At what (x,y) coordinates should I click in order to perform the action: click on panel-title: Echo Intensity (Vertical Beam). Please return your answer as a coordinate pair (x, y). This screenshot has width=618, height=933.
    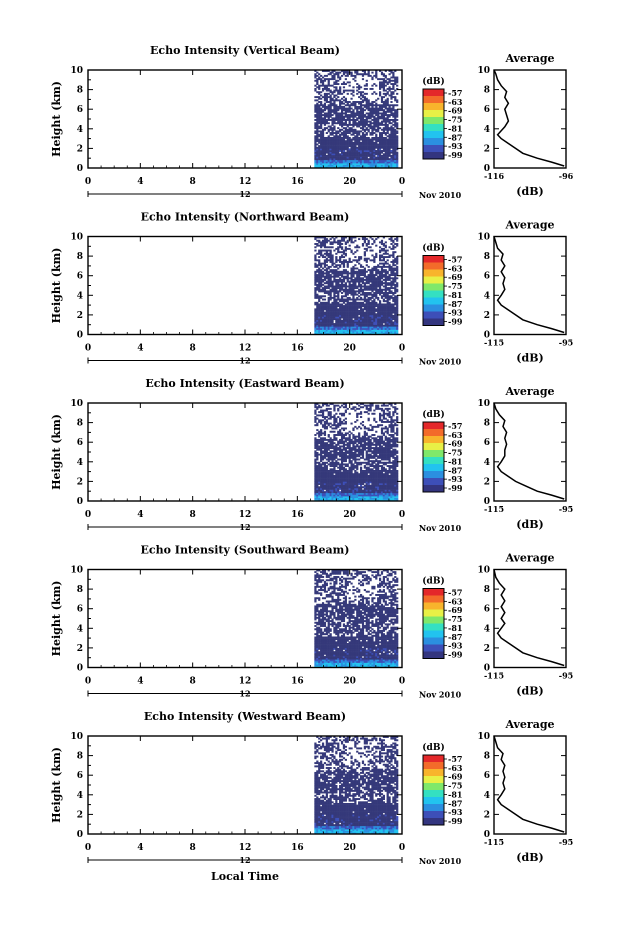
    Looking at the image, I should click on (245, 50).